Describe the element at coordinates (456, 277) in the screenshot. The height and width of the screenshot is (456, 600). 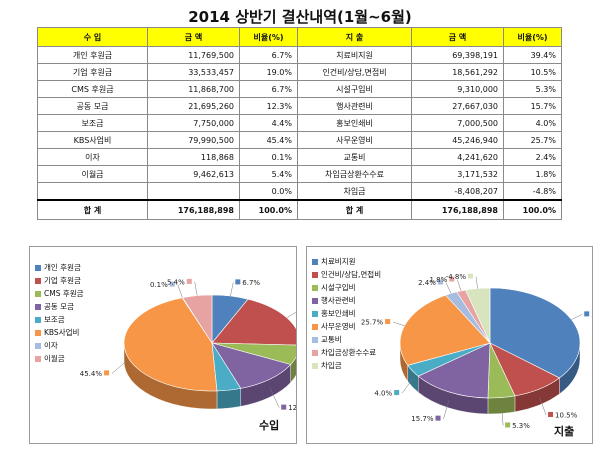
I see `data-label: -4.8%` at that location.